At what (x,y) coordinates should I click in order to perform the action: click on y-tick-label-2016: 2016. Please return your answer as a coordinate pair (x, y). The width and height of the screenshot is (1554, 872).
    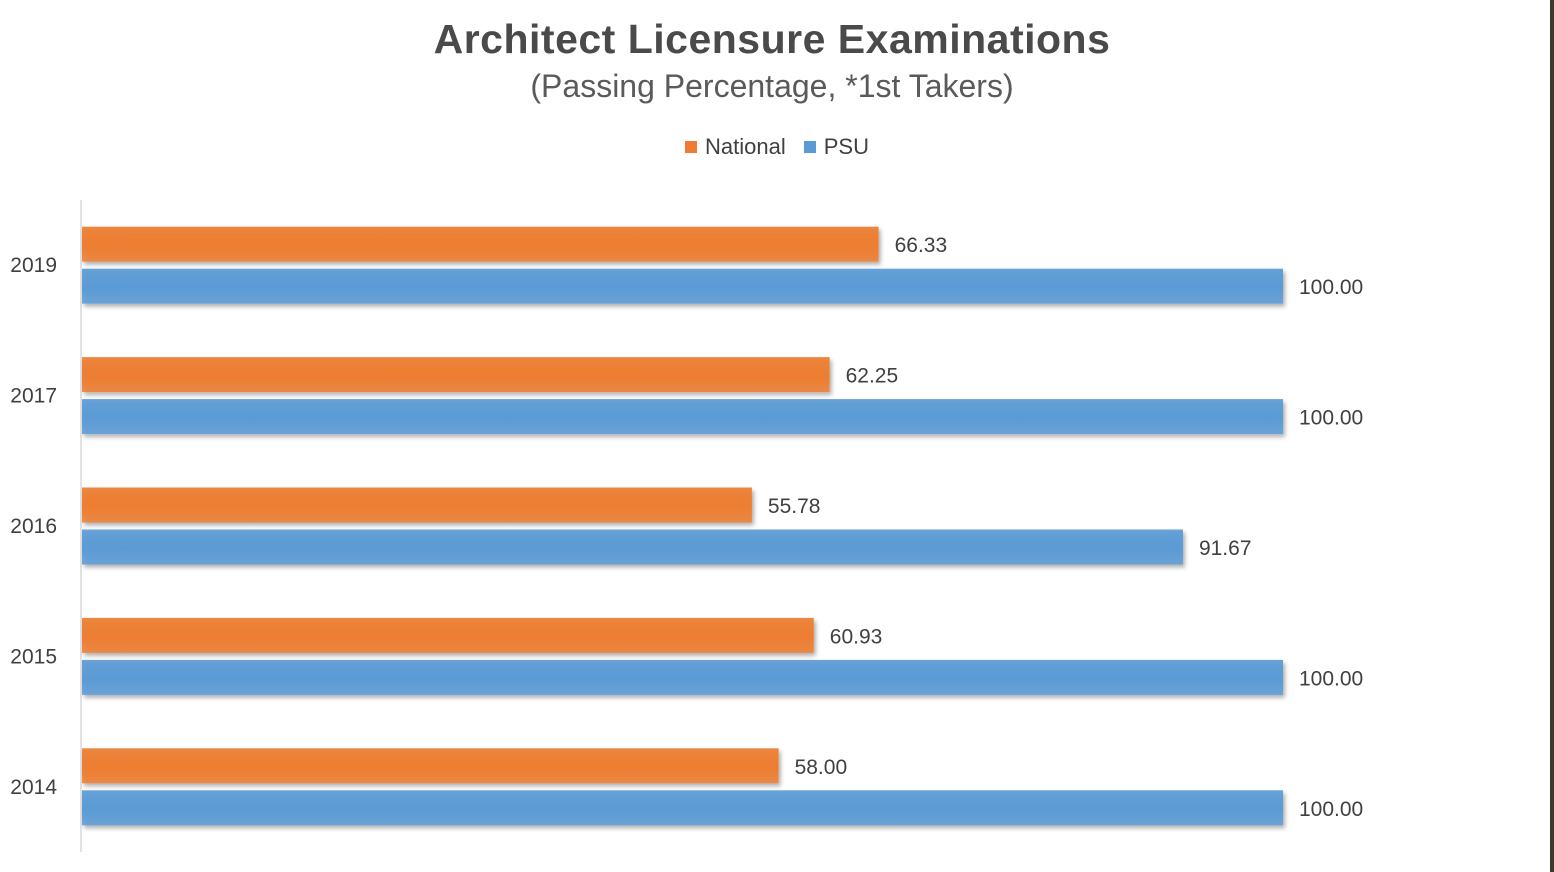
    Looking at the image, I should click on (33, 526).